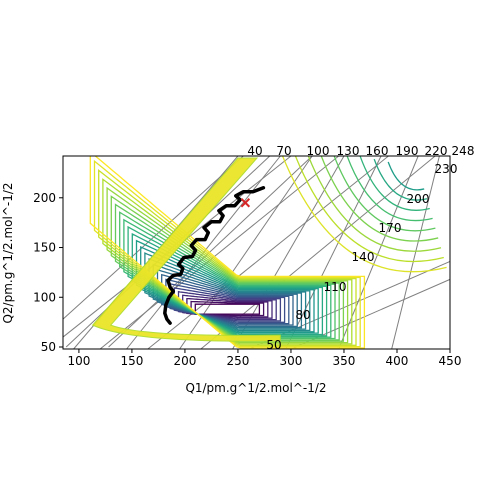 The width and height of the screenshot is (500, 504). Describe the element at coordinates (463, 151) in the screenshot. I see `top-axis-label: 248` at that location.